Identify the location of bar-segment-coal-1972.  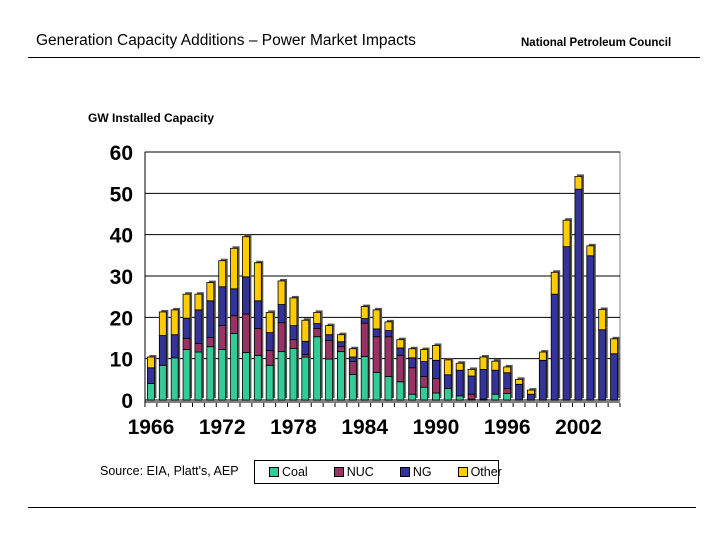
(222, 375).